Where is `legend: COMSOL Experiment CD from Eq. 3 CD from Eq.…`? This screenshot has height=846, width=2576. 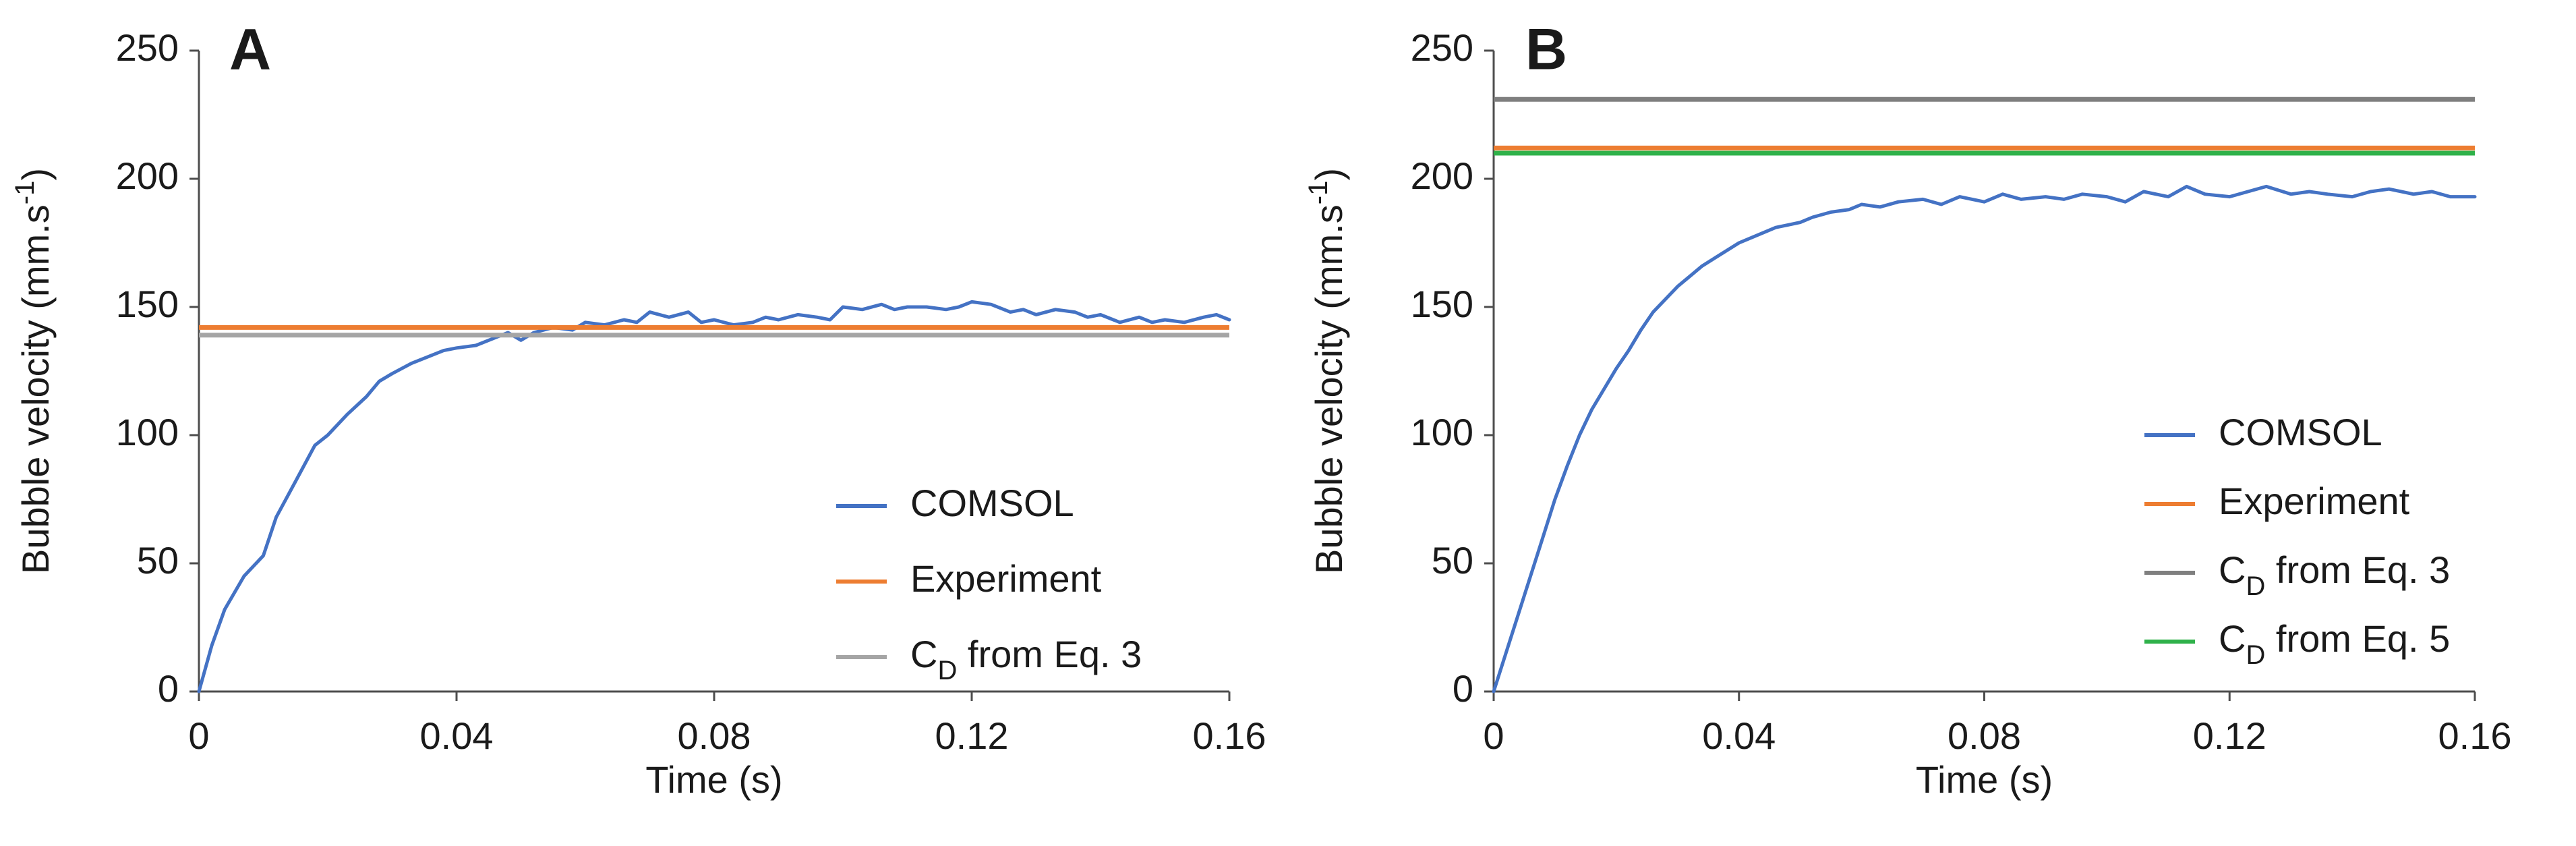 legend: COMSOL Experiment CD from Eq. 3 CD from Eq.… is located at coordinates (2297, 540).